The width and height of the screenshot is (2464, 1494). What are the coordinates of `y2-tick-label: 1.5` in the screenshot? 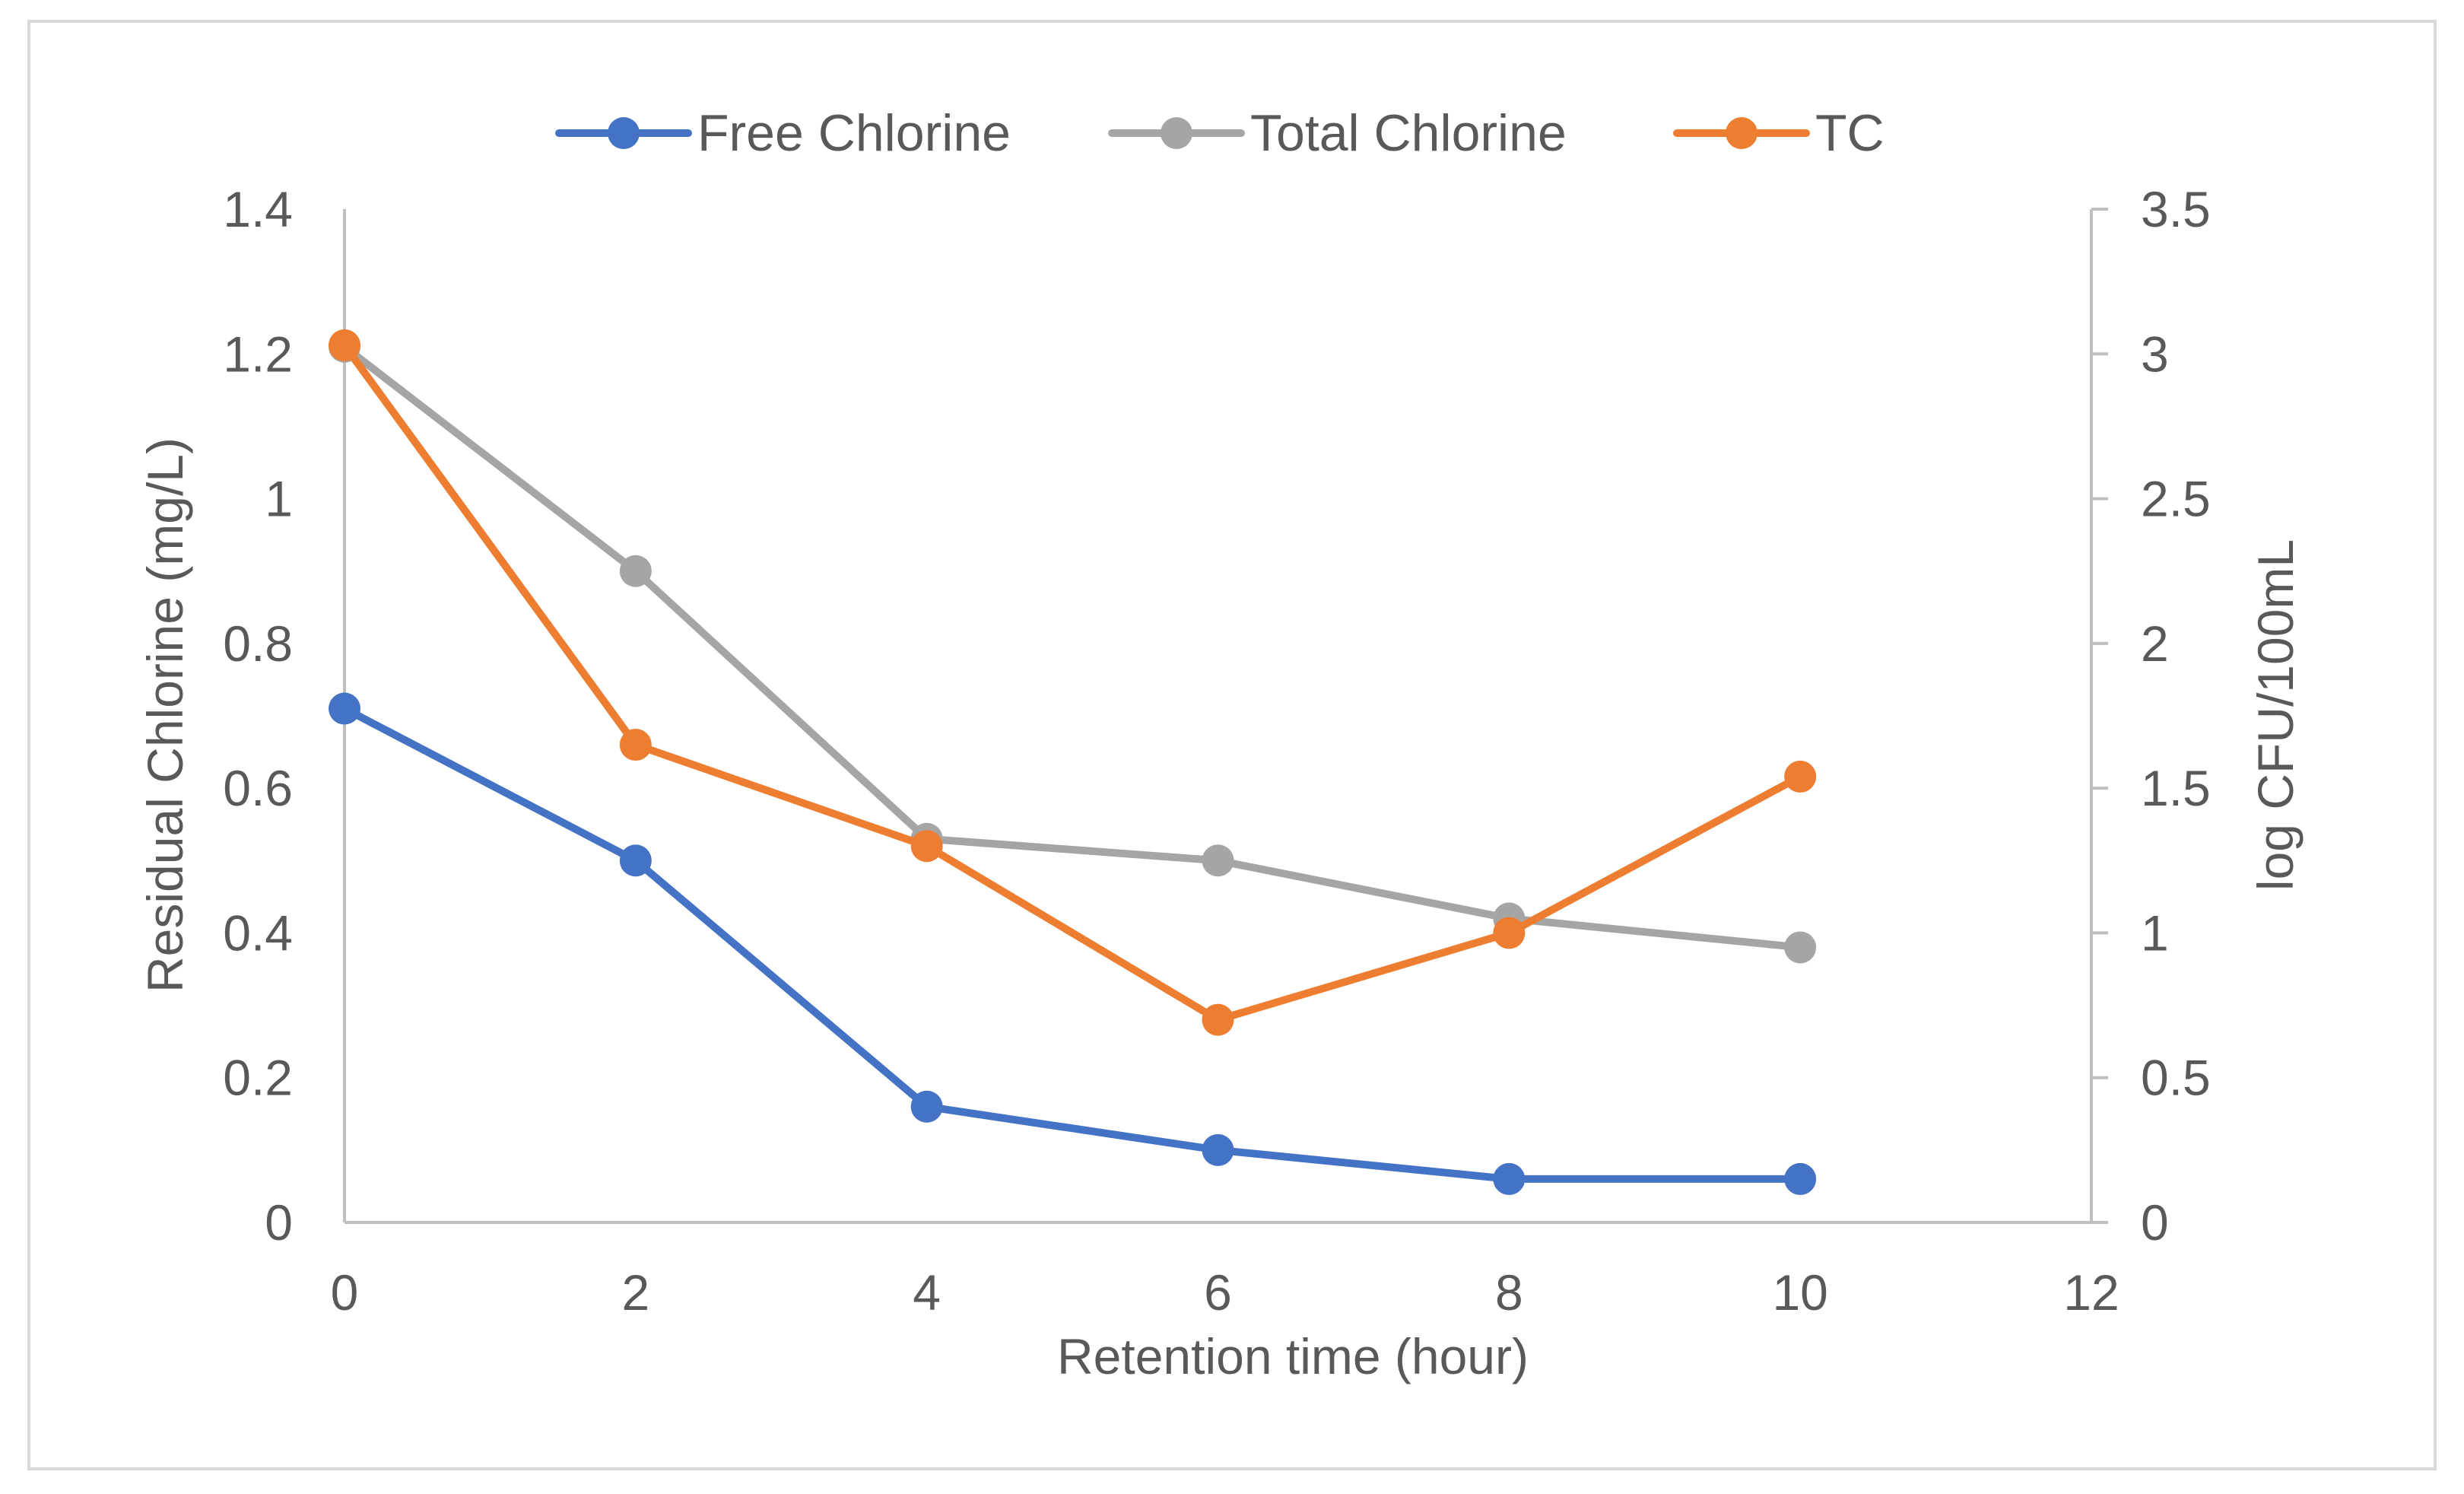 It's located at (2176, 788).